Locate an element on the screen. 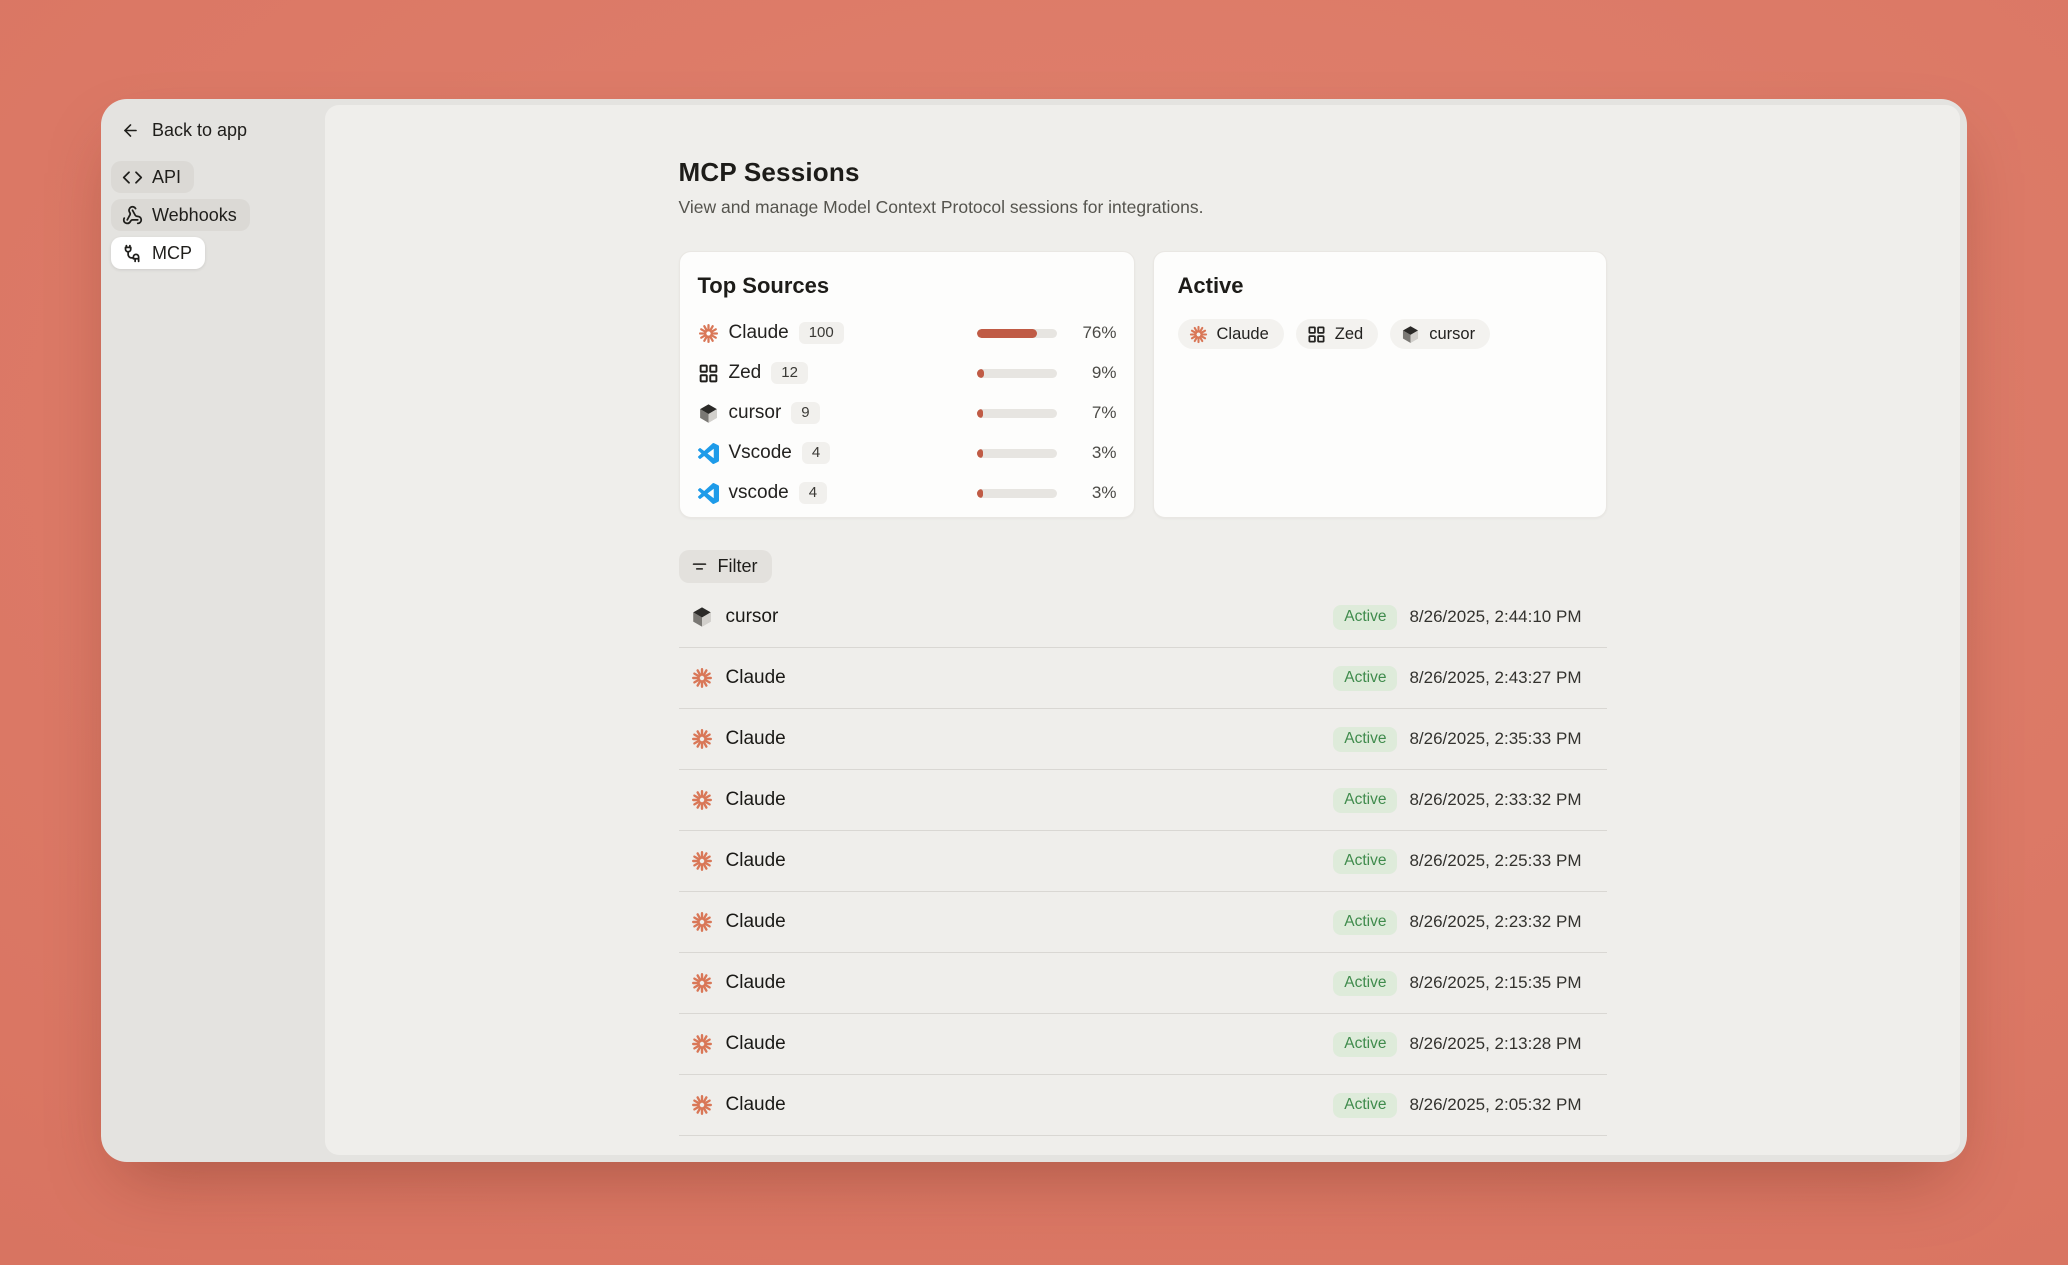 This screenshot has height=1265, width=2068. sidebar-item-webhooks: Webhooks is located at coordinates (180, 215).